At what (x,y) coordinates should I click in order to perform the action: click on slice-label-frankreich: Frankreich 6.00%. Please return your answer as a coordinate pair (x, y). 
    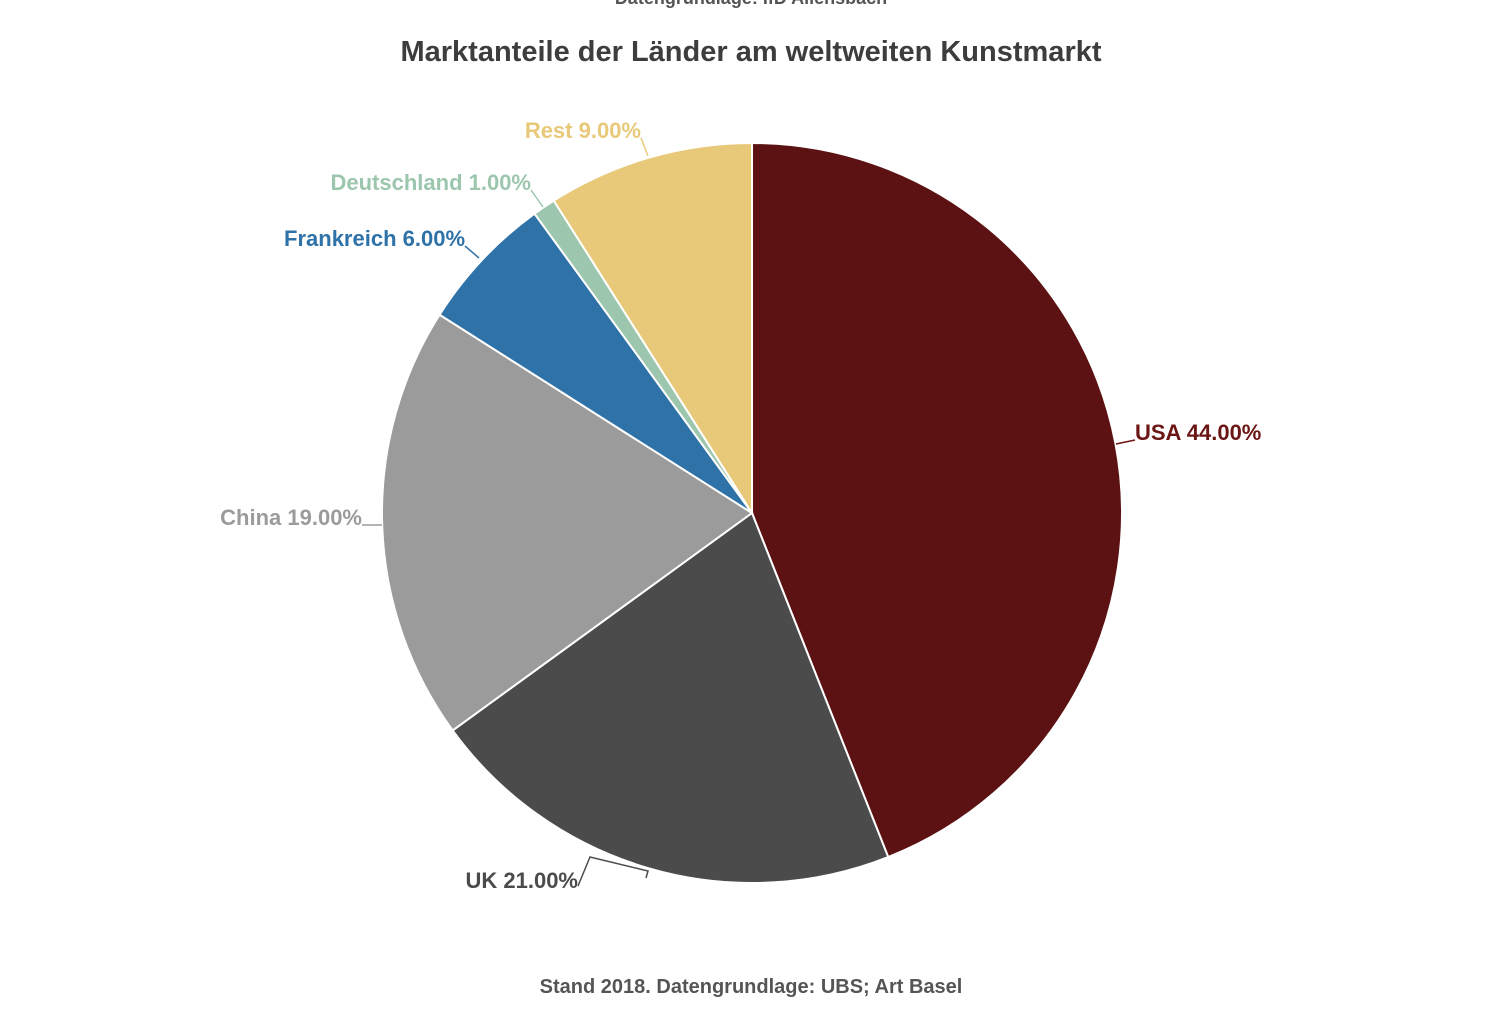
    Looking at the image, I should click on (374, 238).